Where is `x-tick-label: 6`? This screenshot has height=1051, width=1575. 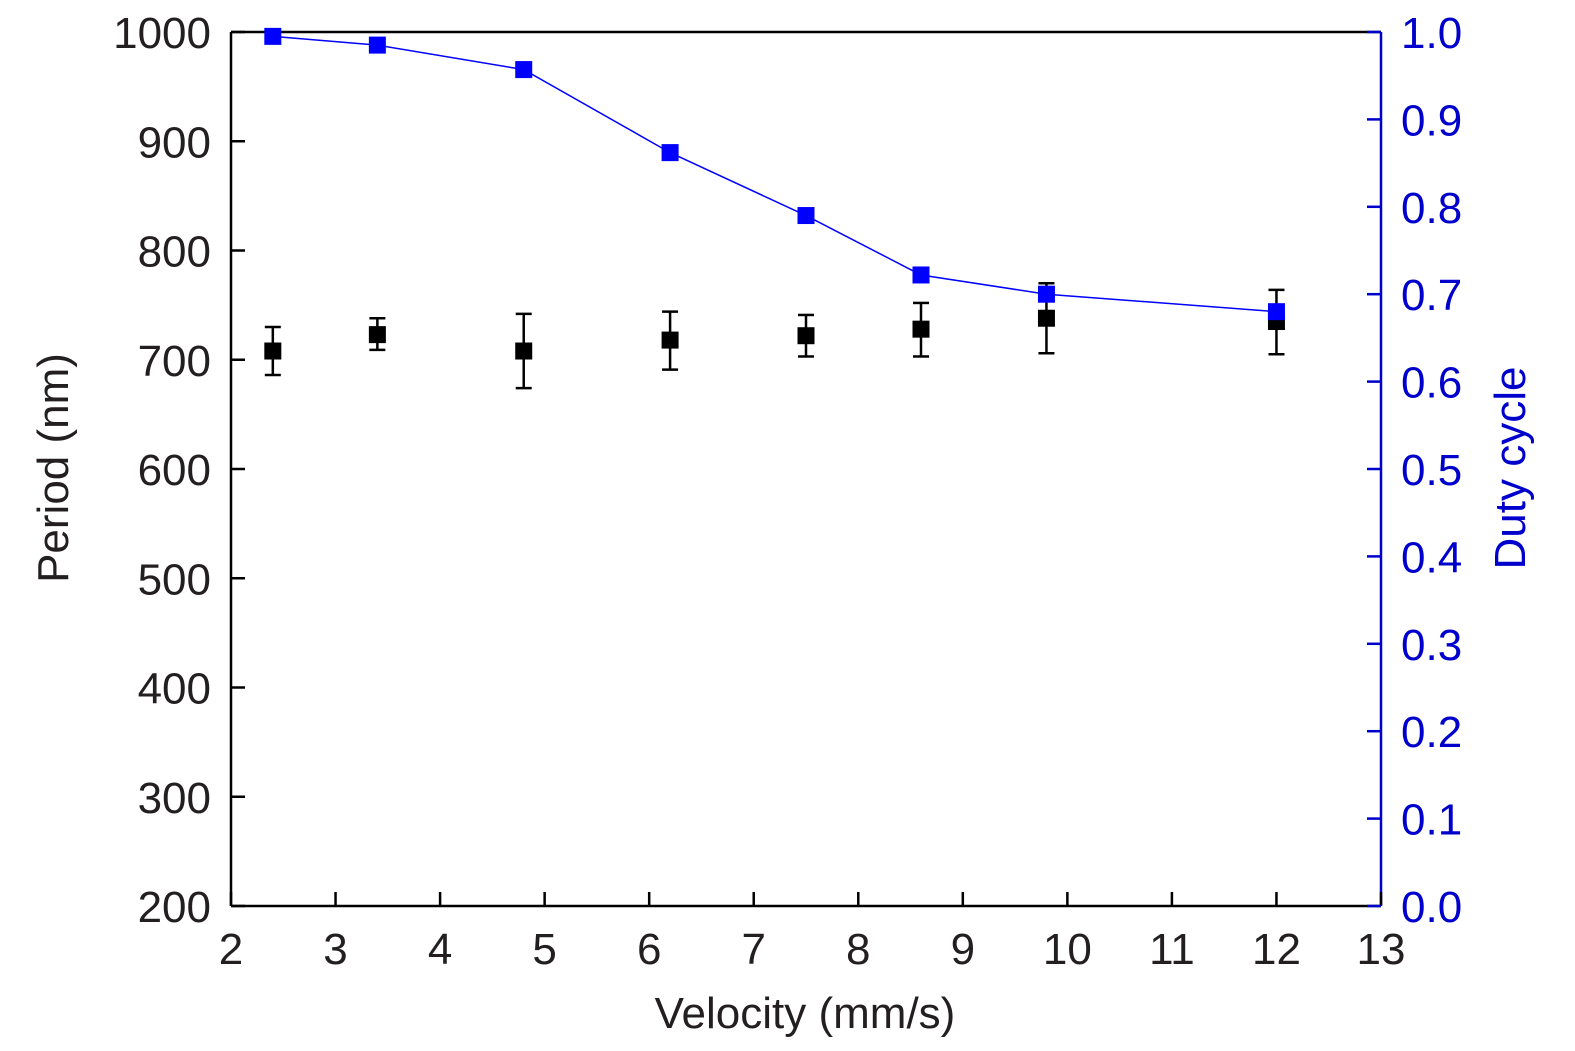
x-tick-label: 6 is located at coordinates (649, 949).